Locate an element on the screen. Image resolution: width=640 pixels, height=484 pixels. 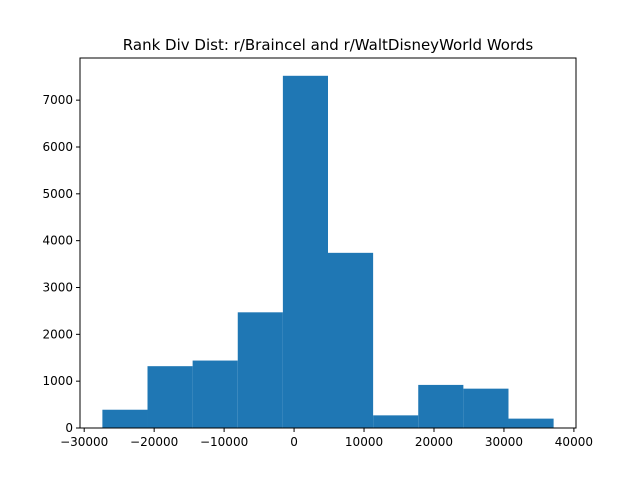
x-tick-label: −10000 is located at coordinates (224, 442).